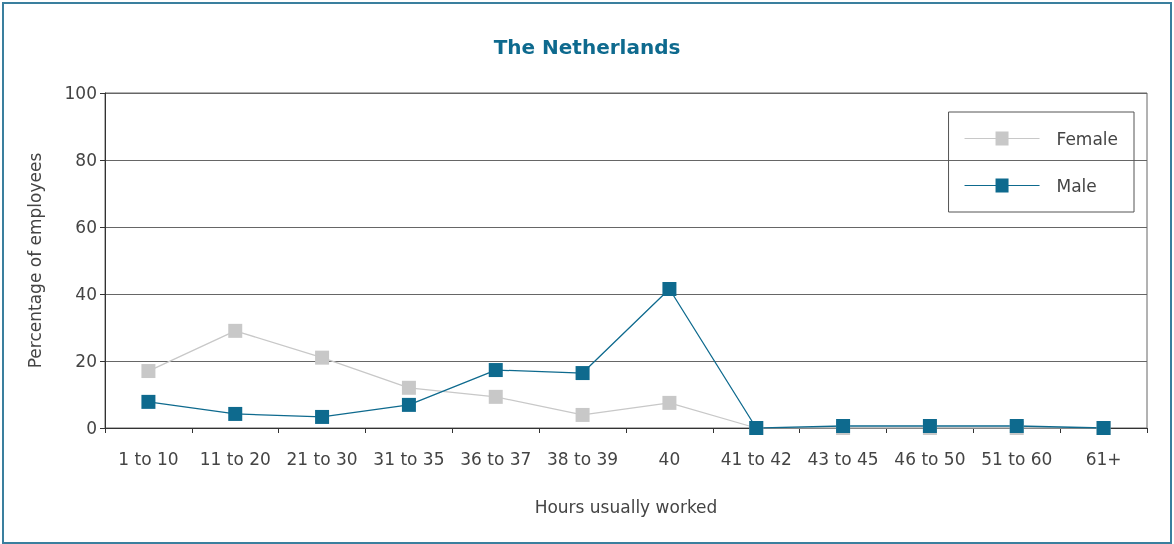 This screenshot has height=544, width=1174. What do you see at coordinates (496, 458) in the screenshot?
I see `x-tick-label: 36 to 37` at bounding box center [496, 458].